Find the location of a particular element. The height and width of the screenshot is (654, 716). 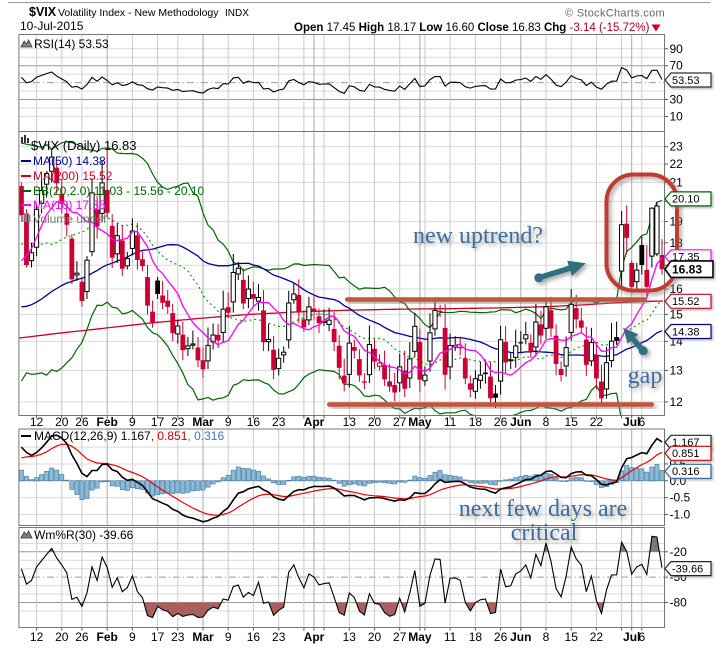

svg-text: 0.851 is located at coordinates (686, 454).